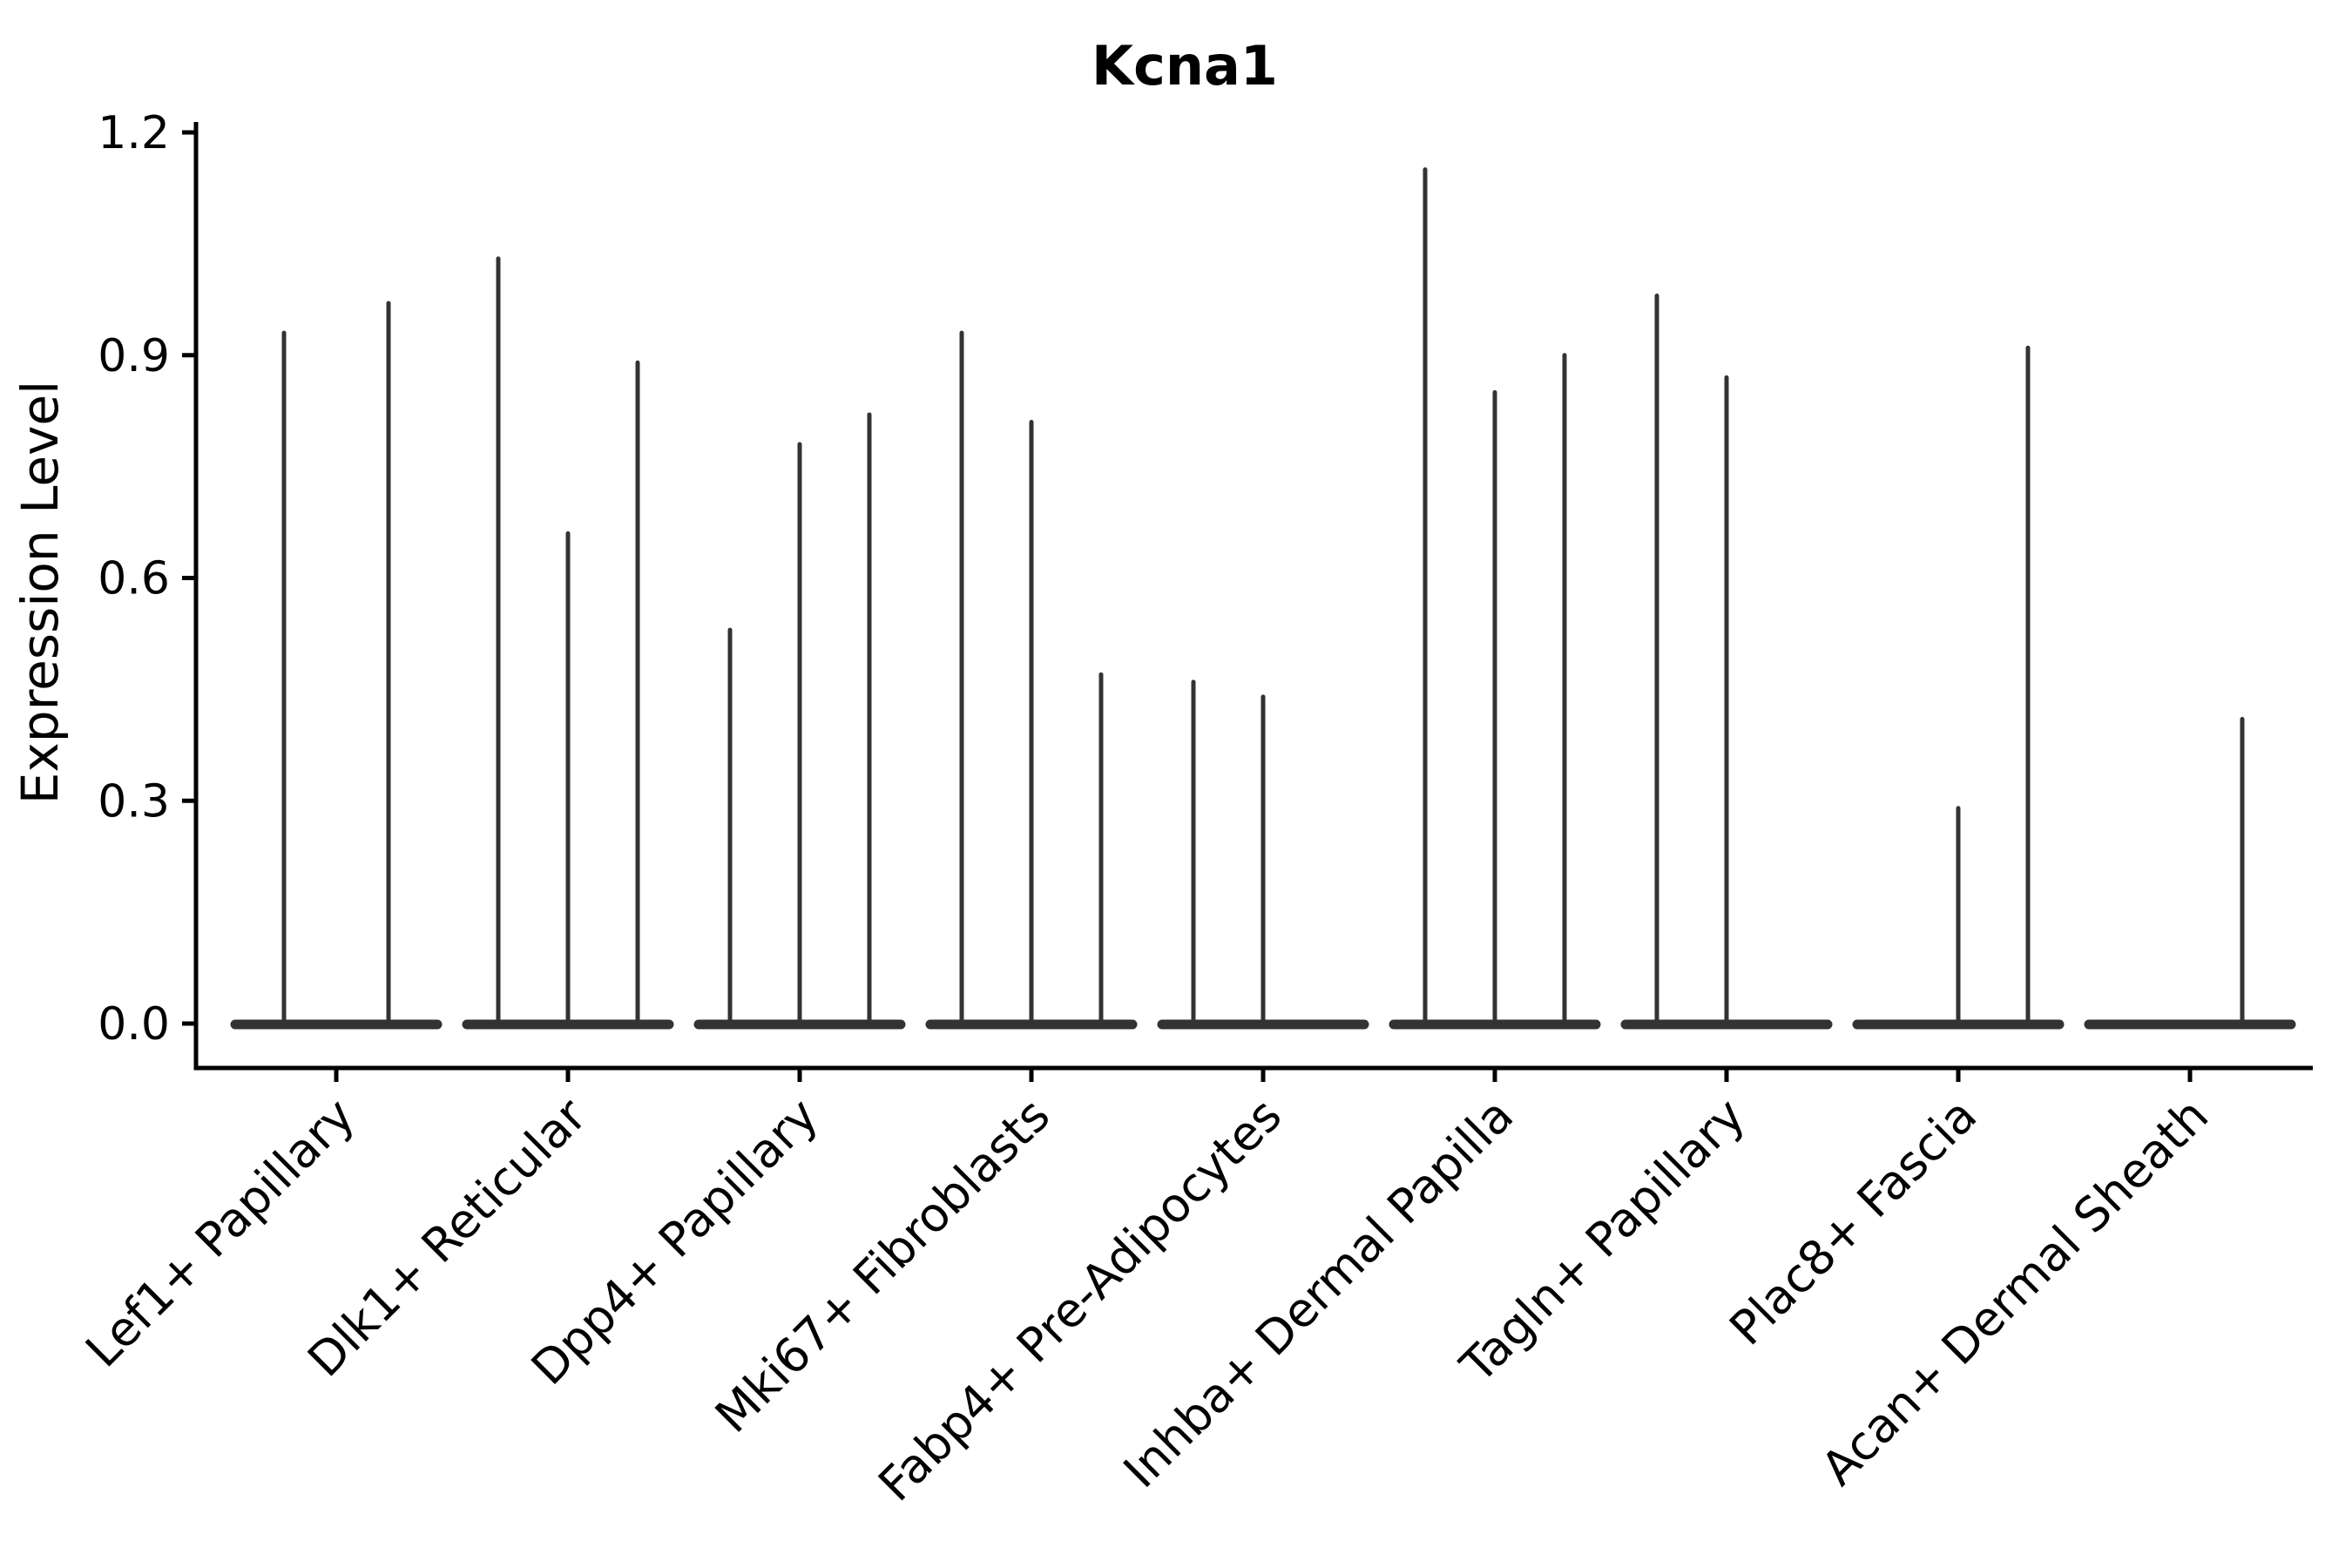 Image resolution: width=2352 pixels, height=1568 pixels. Describe the element at coordinates (1319, 1293) in the screenshot. I see `x-tick-label: Inhba+ Dermal Papilla` at that location.